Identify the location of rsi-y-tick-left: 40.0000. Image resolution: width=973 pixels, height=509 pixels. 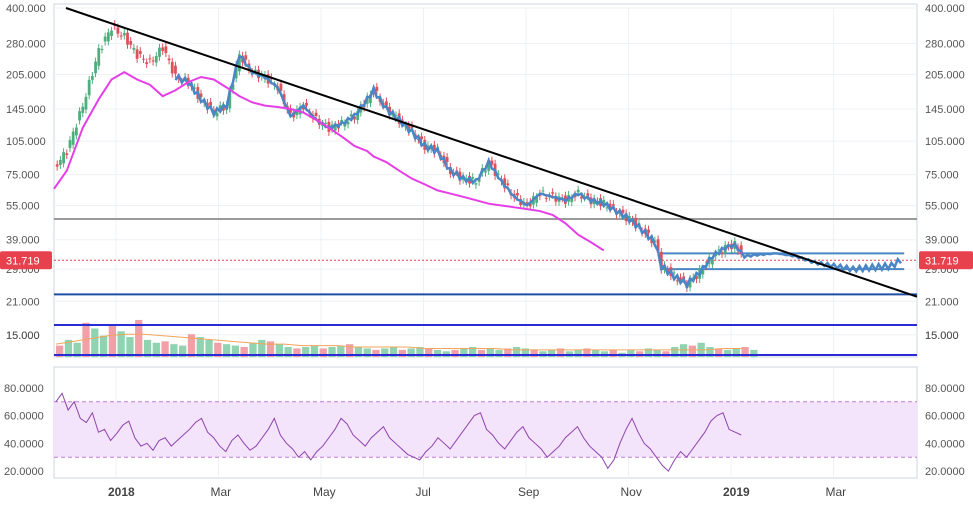
(24, 444).